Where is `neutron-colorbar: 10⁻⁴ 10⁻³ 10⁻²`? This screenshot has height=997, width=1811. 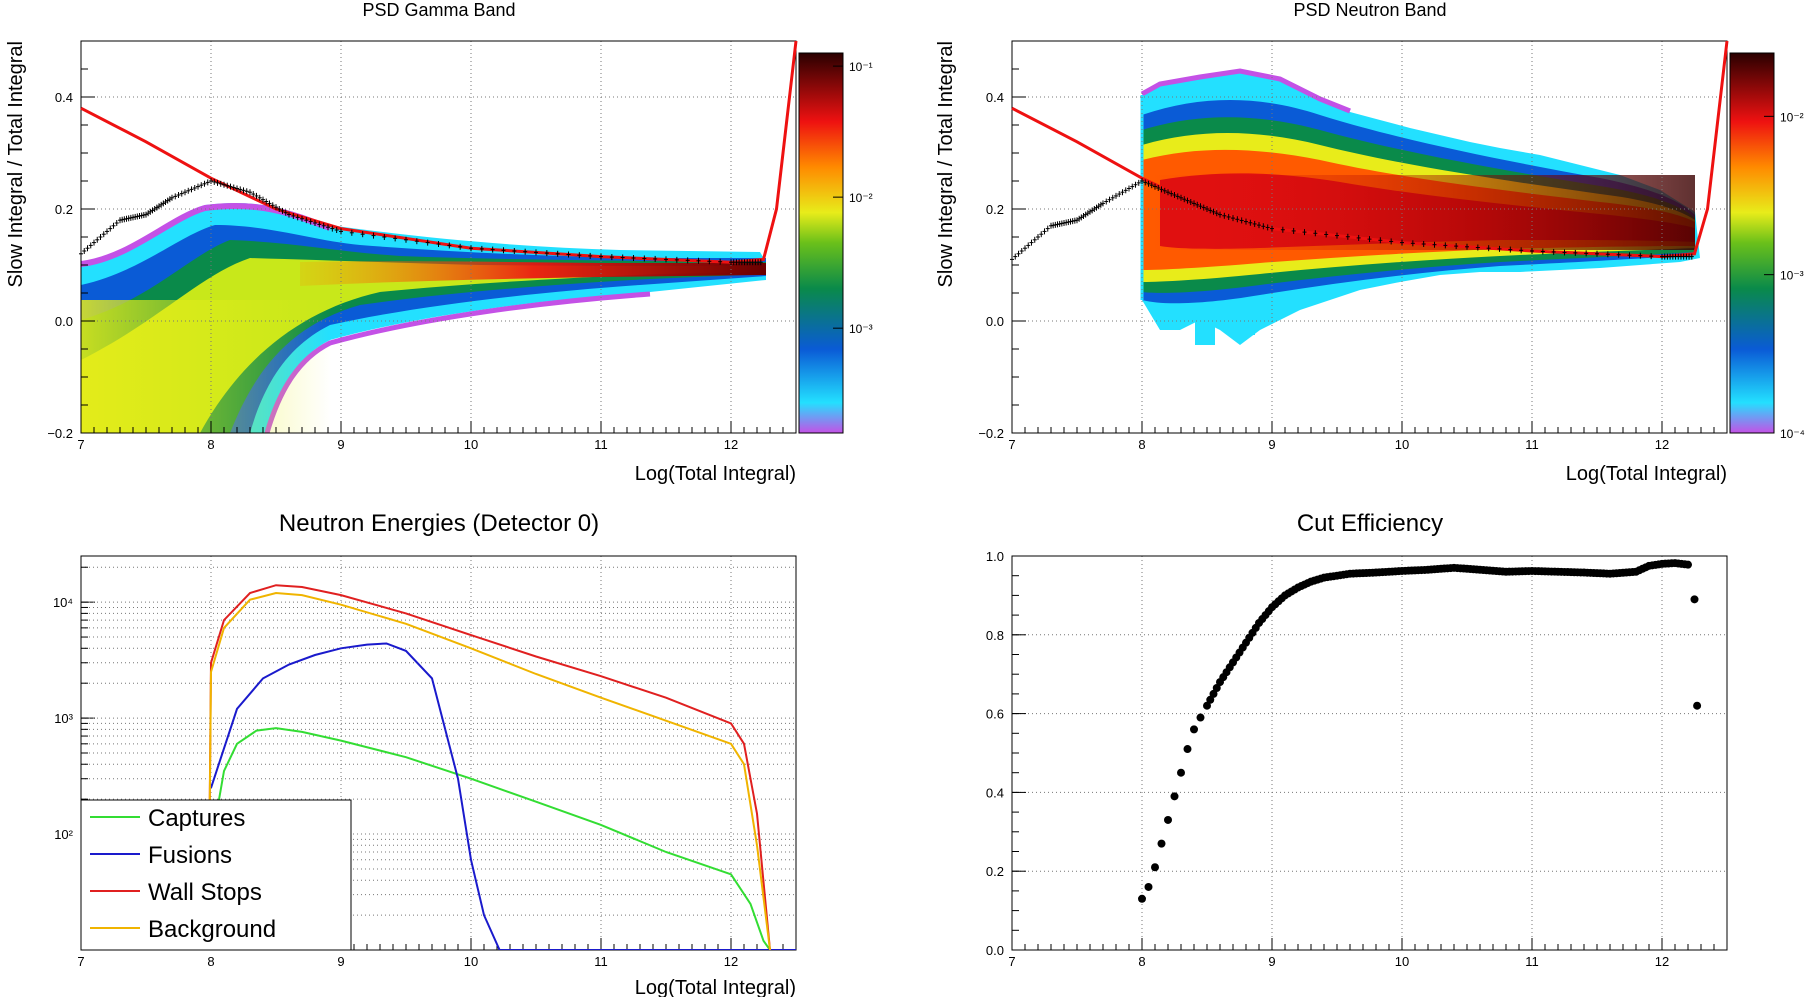 neutron-colorbar: 10⁻⁴ 10⁻³ 10⁻² is located at coordinates (1767, 246).